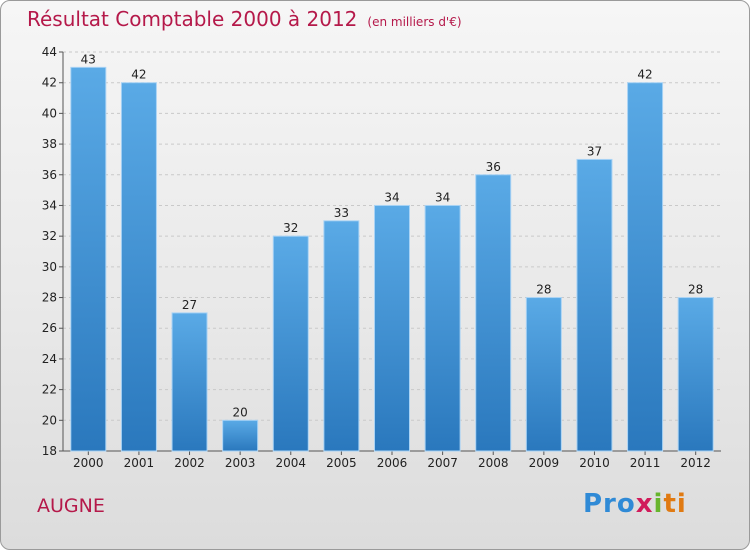 The height and width of the screenshot is (550, 750). I want to click on y-tick-label: 40, so click(49, 113).